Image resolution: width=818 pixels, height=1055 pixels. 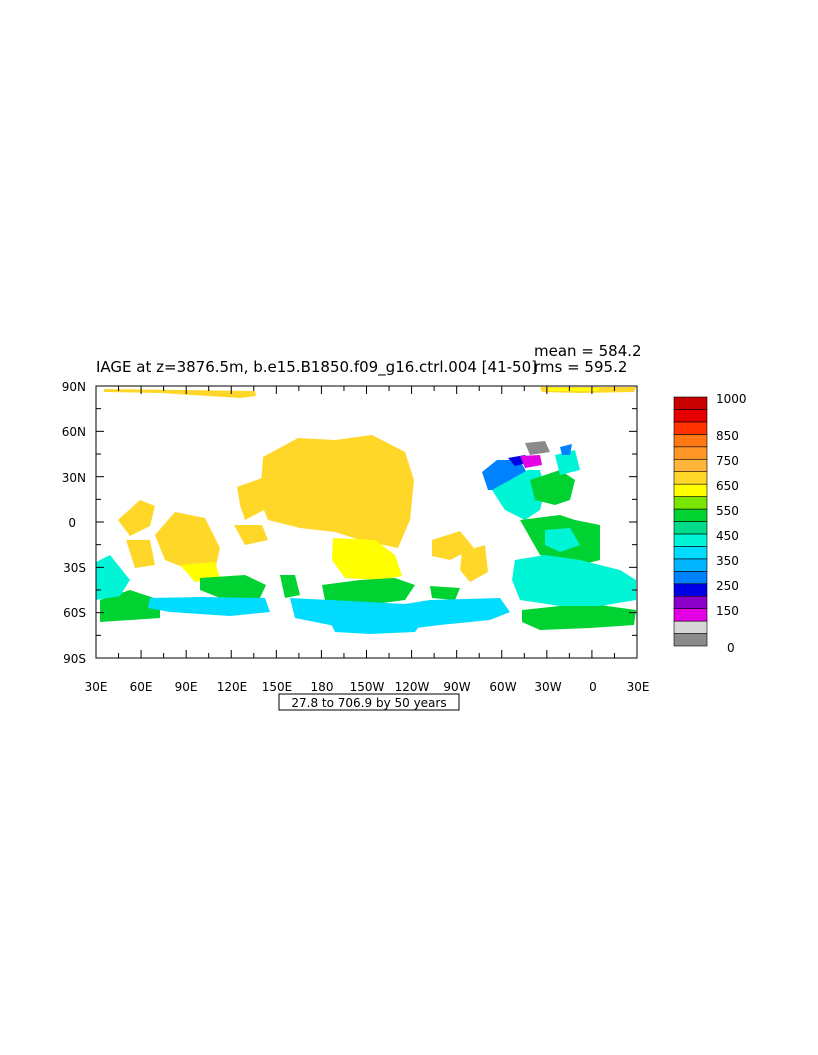 I want to click on lat-tick-label: 90N, so click(x=74, y=387).